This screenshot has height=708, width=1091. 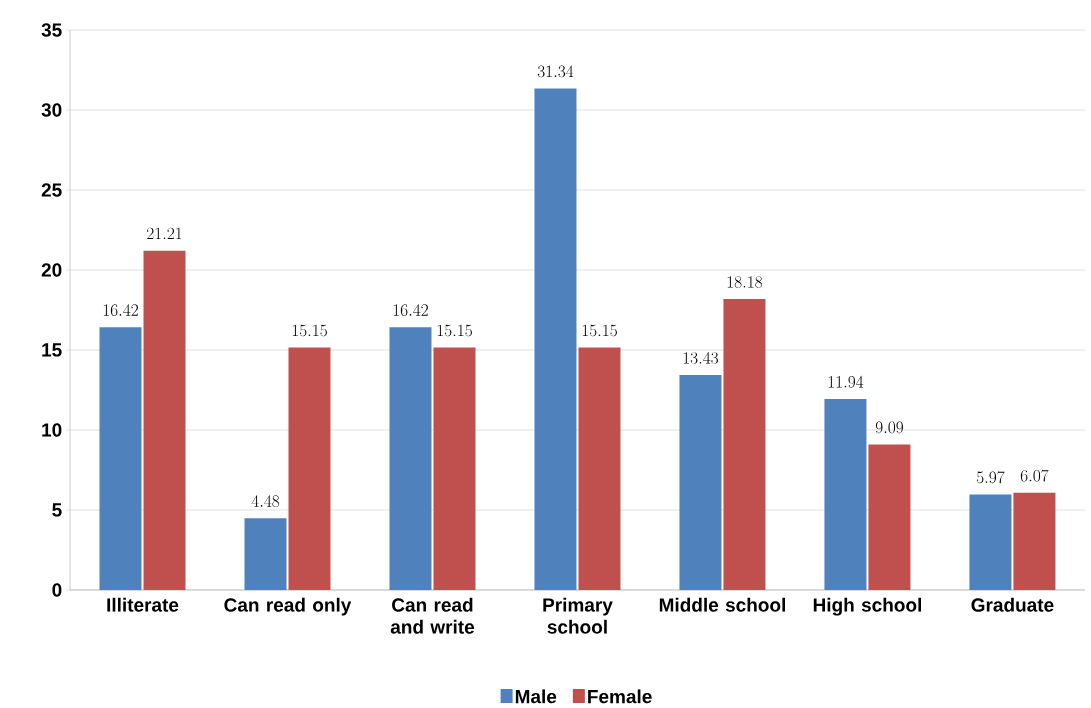 What do you see at coordinates (722, 604) in the screenshot?
I see `x-tick-label: Middle school` at bounding box center [722, 604].